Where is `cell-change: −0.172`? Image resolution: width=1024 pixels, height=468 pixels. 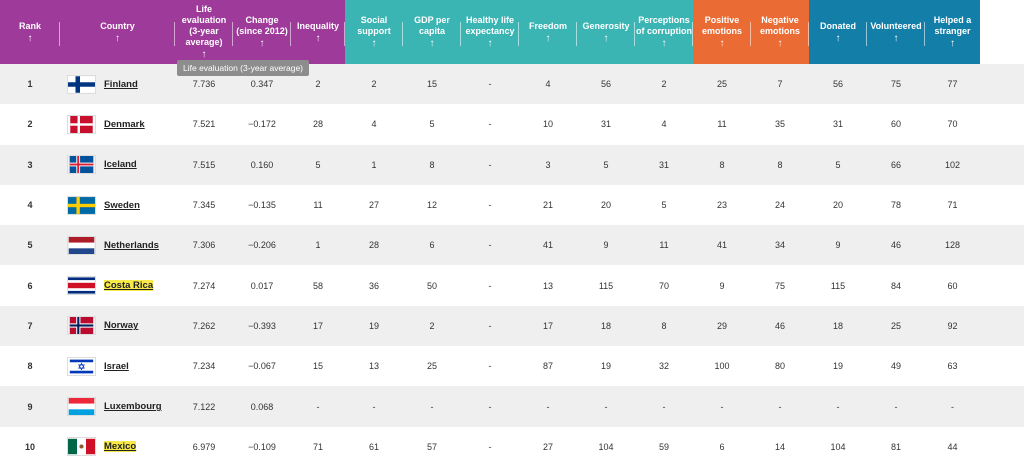 cell-change: −0.172 is located at coordinates (262, 124).